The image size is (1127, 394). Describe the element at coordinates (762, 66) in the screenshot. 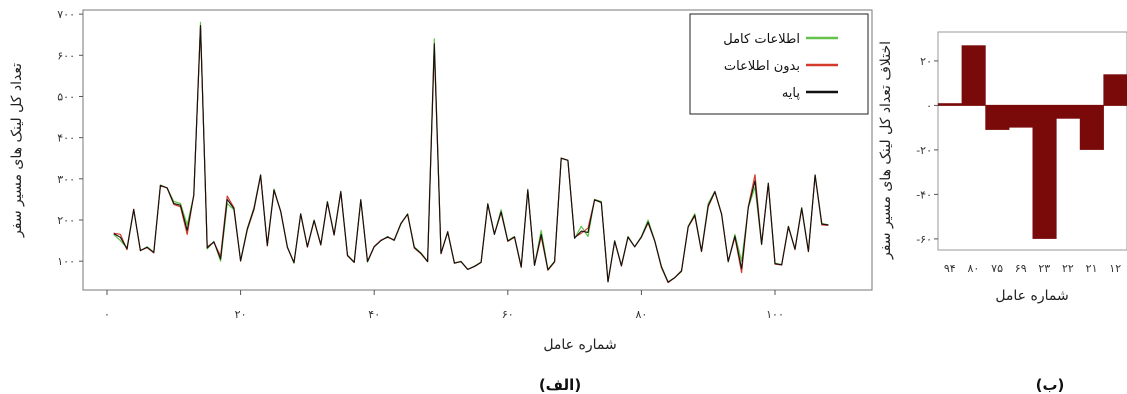

I see `legend-label-2: بدون اطلاعات` at that location.